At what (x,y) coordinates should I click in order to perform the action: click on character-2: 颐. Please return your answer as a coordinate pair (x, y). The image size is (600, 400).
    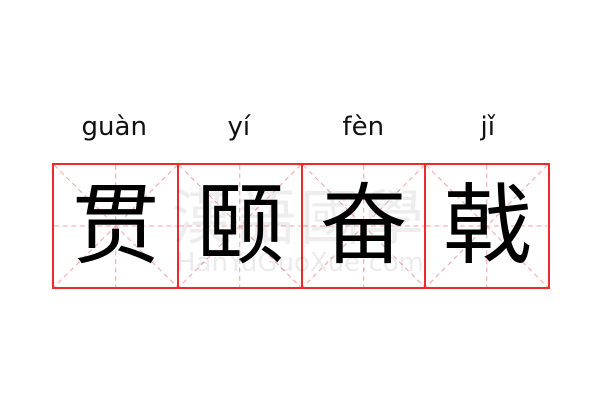
    Looking at the image, I should click on (240, 225).